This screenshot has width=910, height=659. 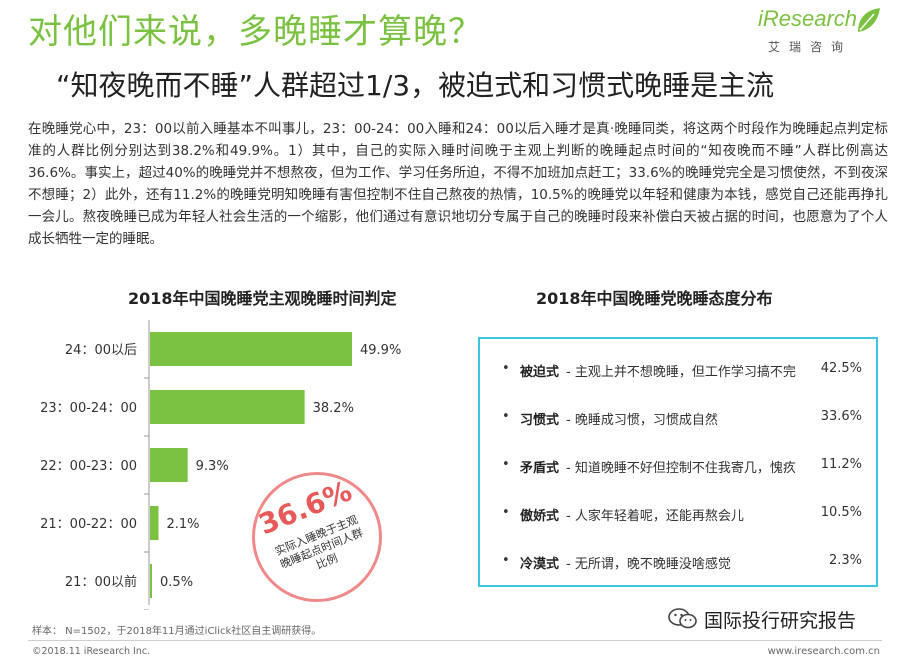 What do you see at coordinates (682, 618) in the screenshot?
I see `wechat-icon` at bounding box center [682, 618].